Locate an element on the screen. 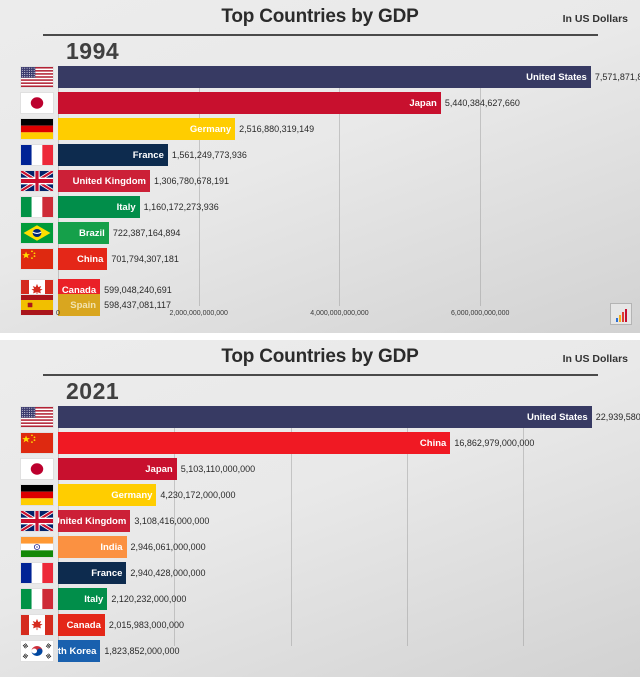 This screenshot has width=640, height=677. bar-value-label: 16,862,979,000,000 is located at coordinates (494, 443).